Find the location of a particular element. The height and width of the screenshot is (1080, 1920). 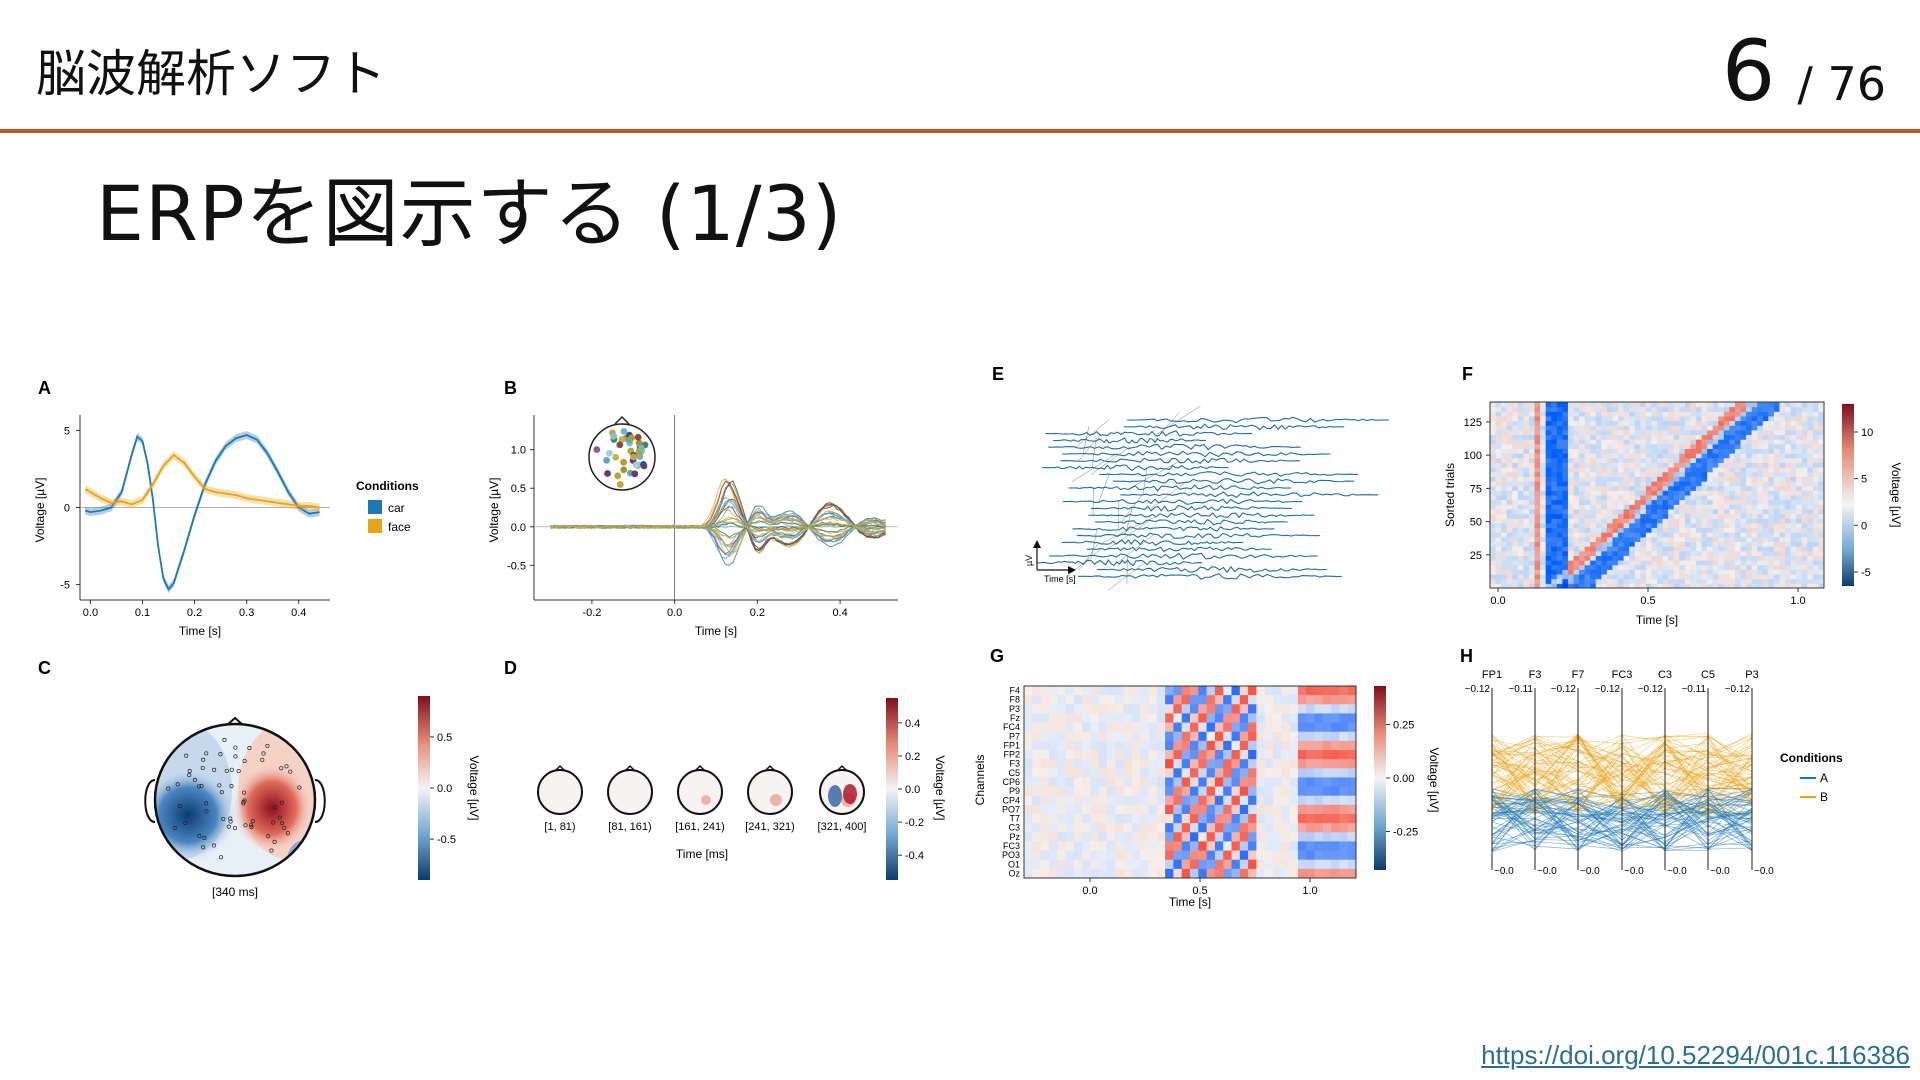

channel-tick: C5 is located at coordinates (1014, 773).